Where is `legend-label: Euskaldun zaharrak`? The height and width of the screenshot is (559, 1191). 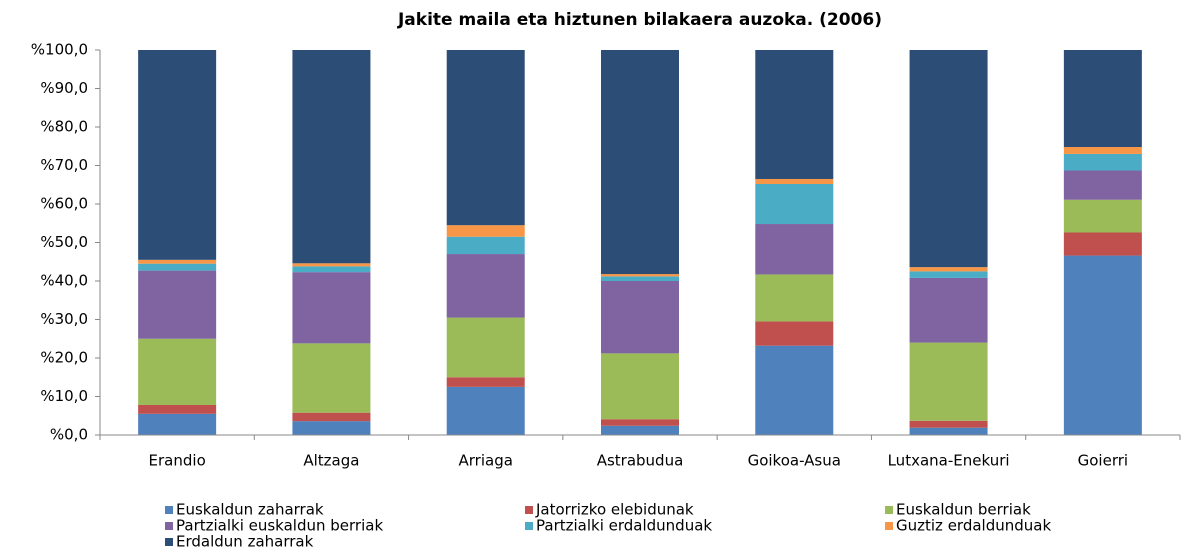
legend-label: Euskaldun zaharrak is located at coordinates (250, 510).